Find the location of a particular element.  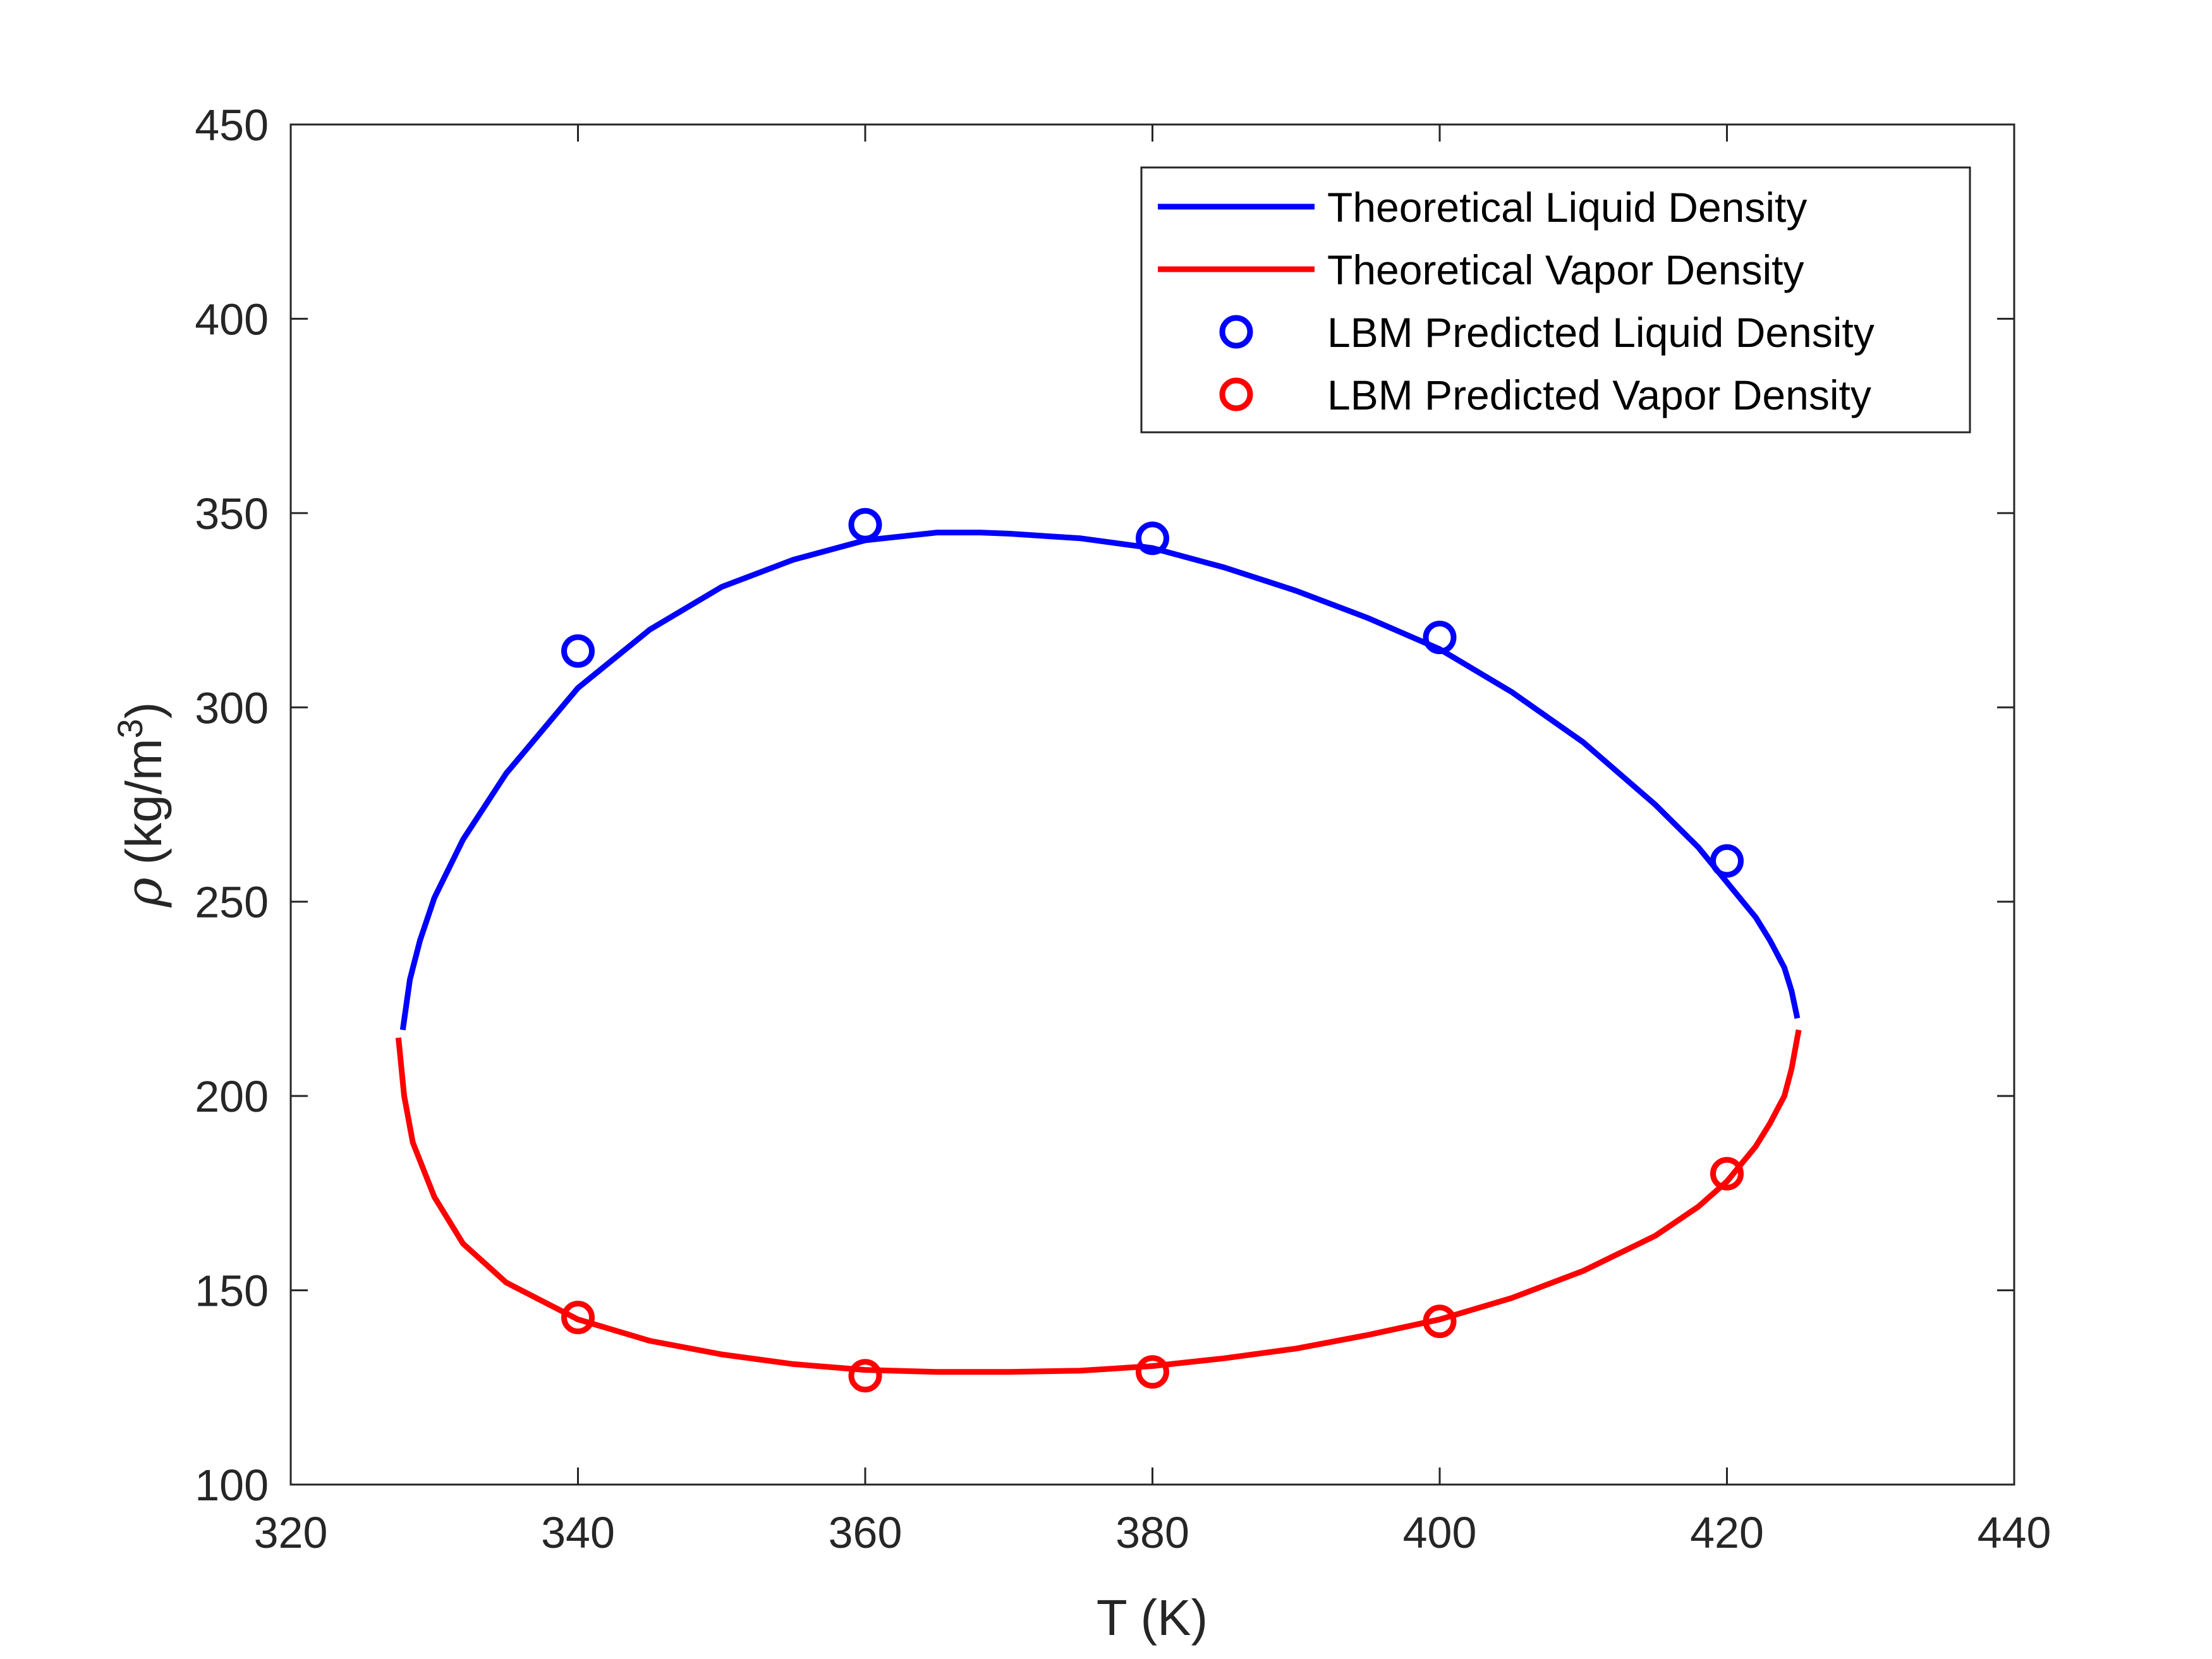

y-tick-label-3: 250 is located at coordinates (232, 902).